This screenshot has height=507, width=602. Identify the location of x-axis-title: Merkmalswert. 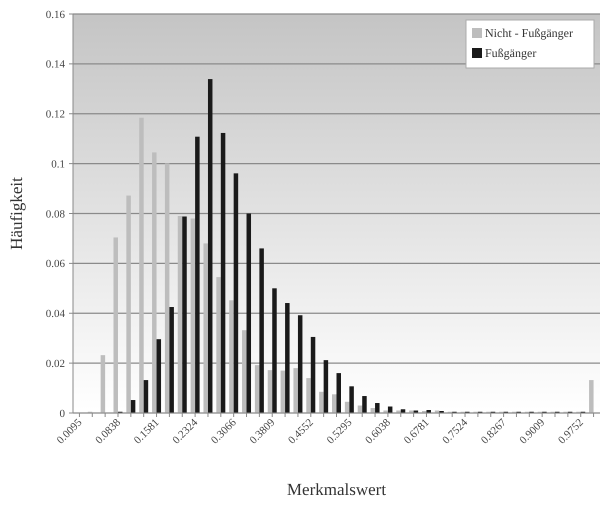
(336, 489).